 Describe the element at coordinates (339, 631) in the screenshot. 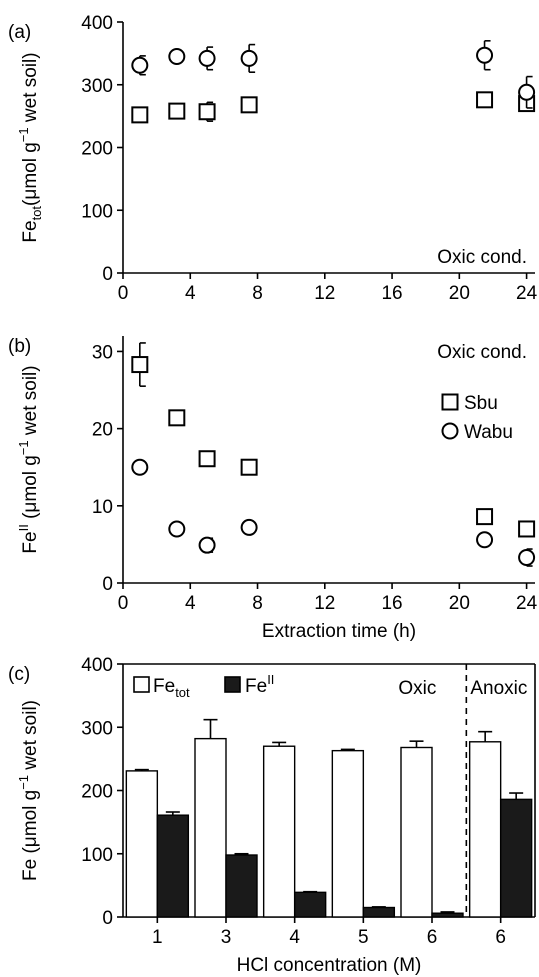

I see `x-axis-label: Extraction time (h)` at that location.